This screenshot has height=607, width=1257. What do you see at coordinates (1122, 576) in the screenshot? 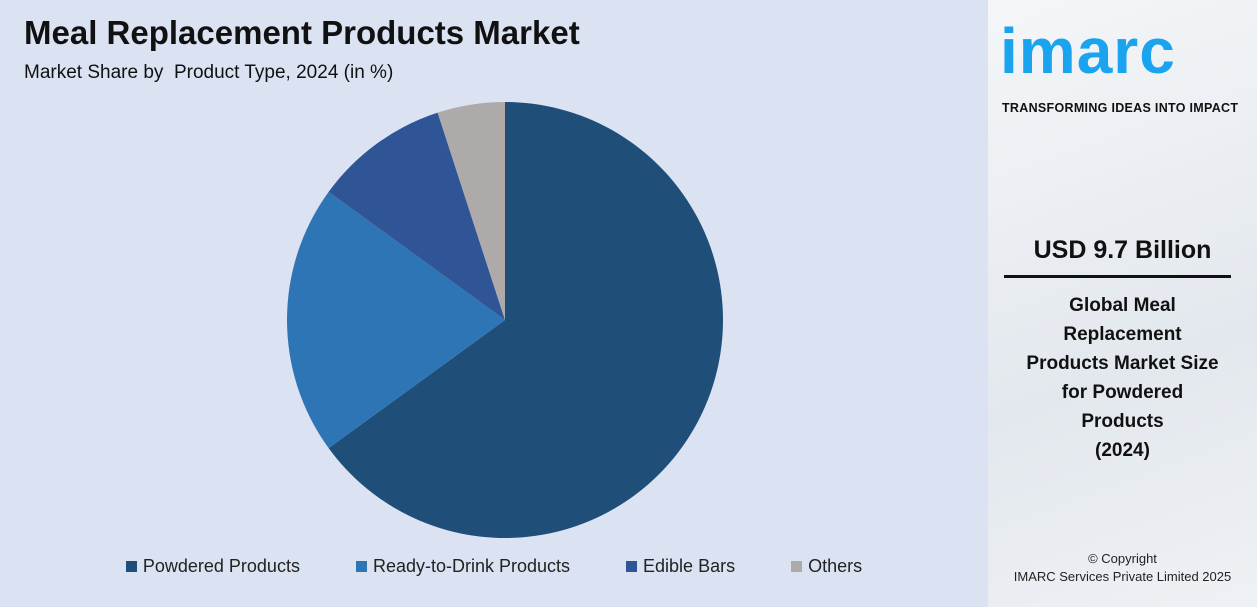
I see `copyright-line2: IMARC Services Private Limited 2025` at bounding box center [1122, 576].